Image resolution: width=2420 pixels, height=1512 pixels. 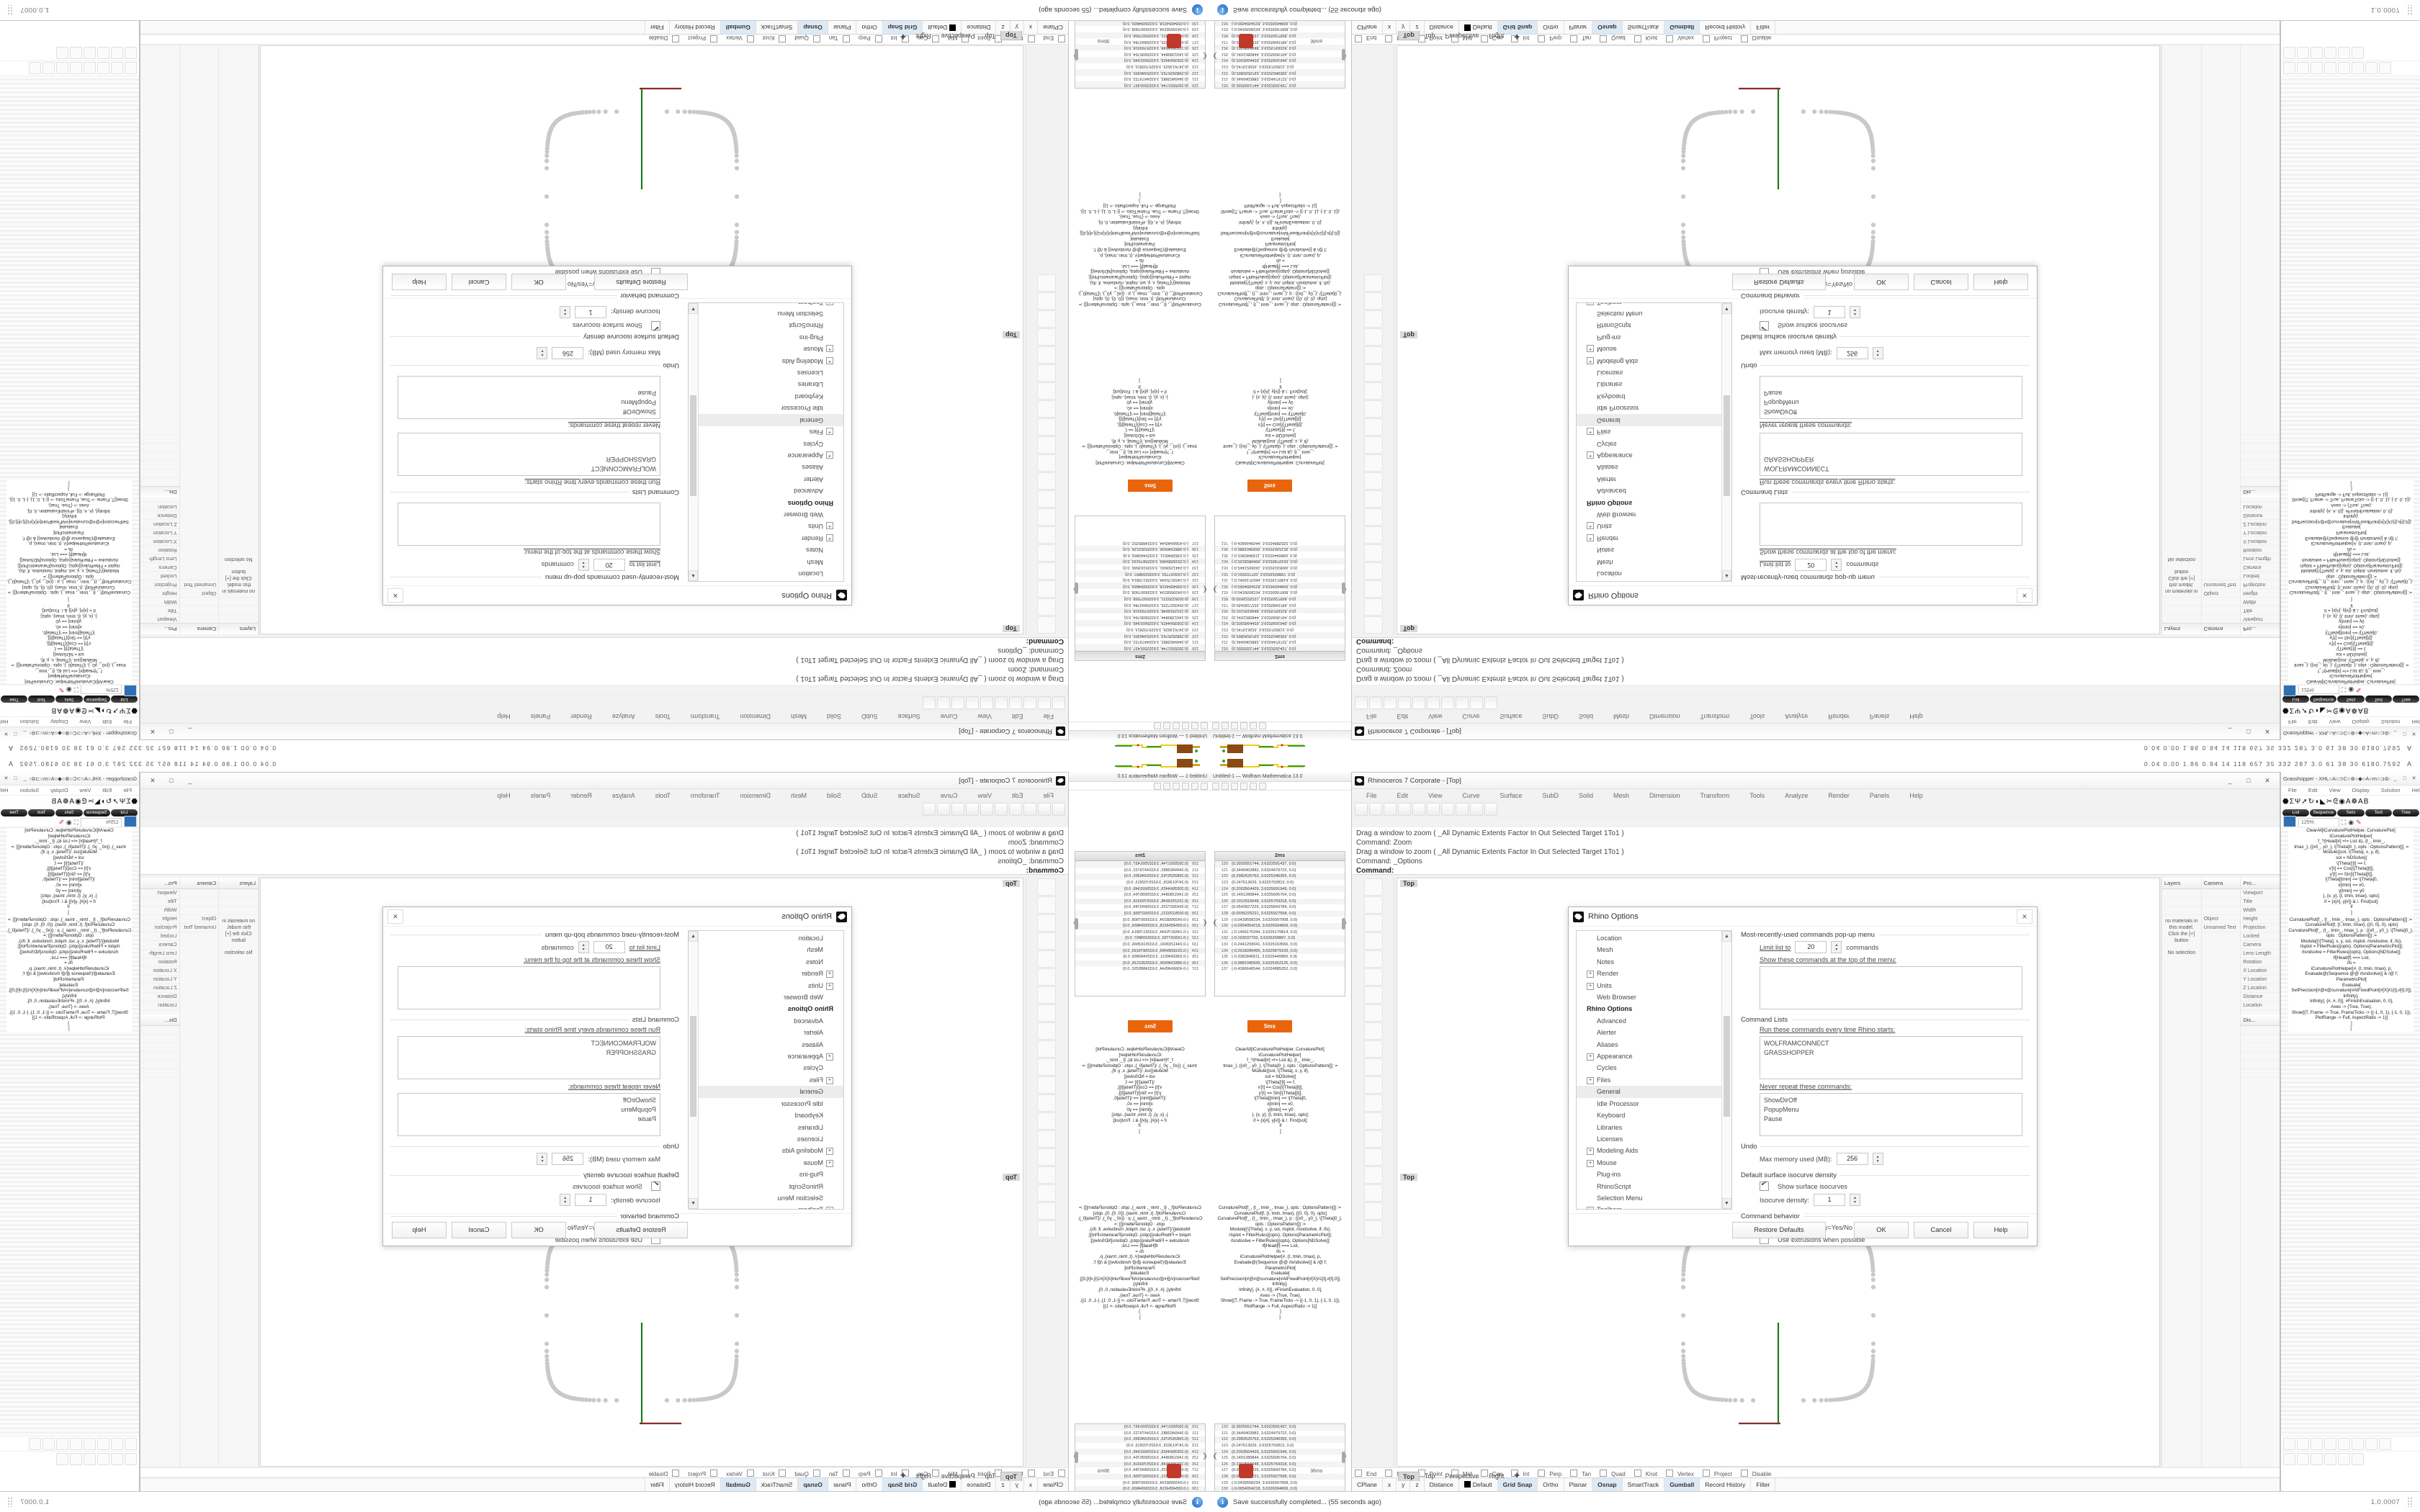 What do you see at coordinates (1758, 39) in the screenshot?
I see `osnap-item-disable: Disable` at bounding box center [1758, 39].